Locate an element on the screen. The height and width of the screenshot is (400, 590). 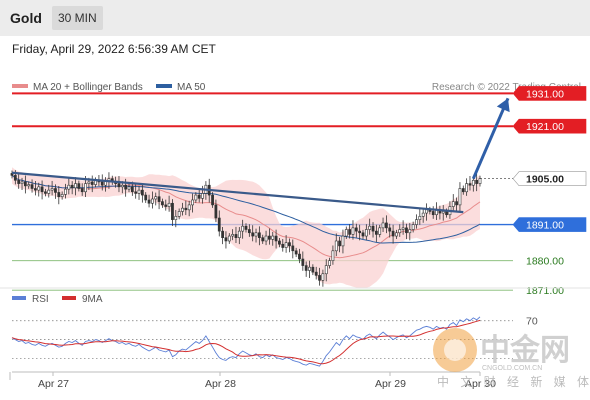
timeframe-button: 30 MIN is located at coordinates (77, 18).